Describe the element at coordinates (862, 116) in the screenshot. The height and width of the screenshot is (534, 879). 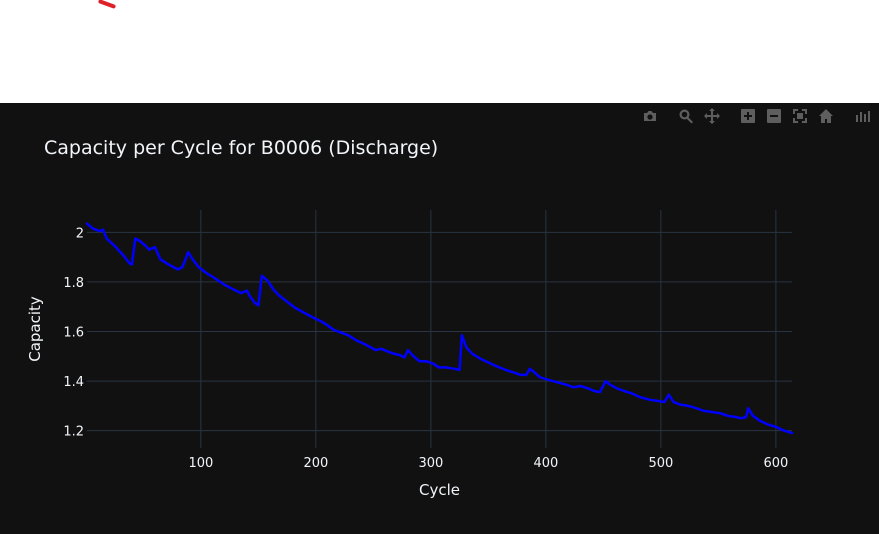
I see `plotly-logo-icon` at that location.